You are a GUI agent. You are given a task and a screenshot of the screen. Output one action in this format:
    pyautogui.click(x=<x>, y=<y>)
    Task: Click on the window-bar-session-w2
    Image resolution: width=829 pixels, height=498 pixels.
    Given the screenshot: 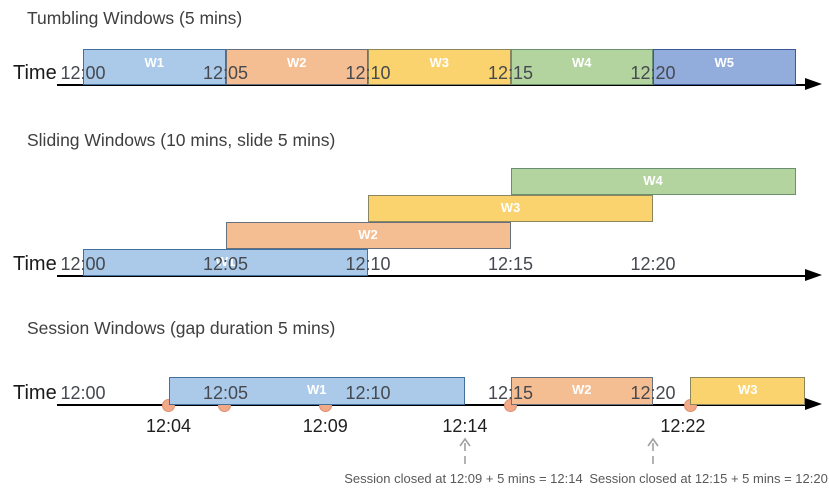 What is the action you would take?
    pyautogui.click(x=581, y=391)
    